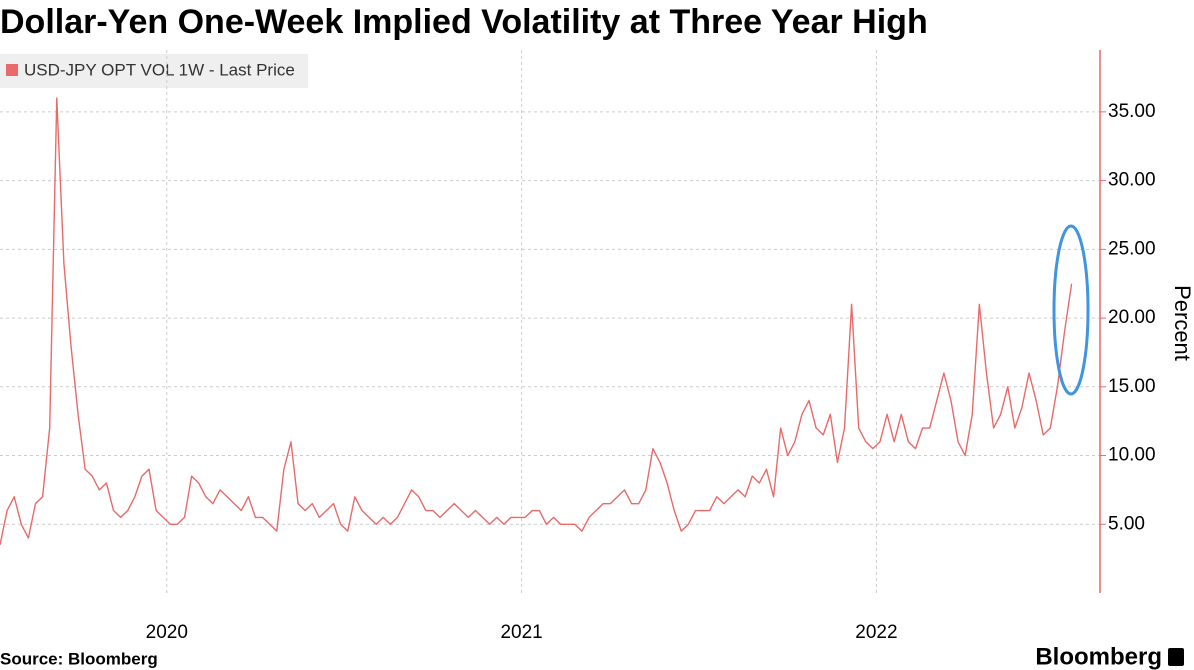  What do you see at coordinates (79, 658) in the screenshot?
I see `source: Source: Bloomberg` at bounding box center [79, 658].